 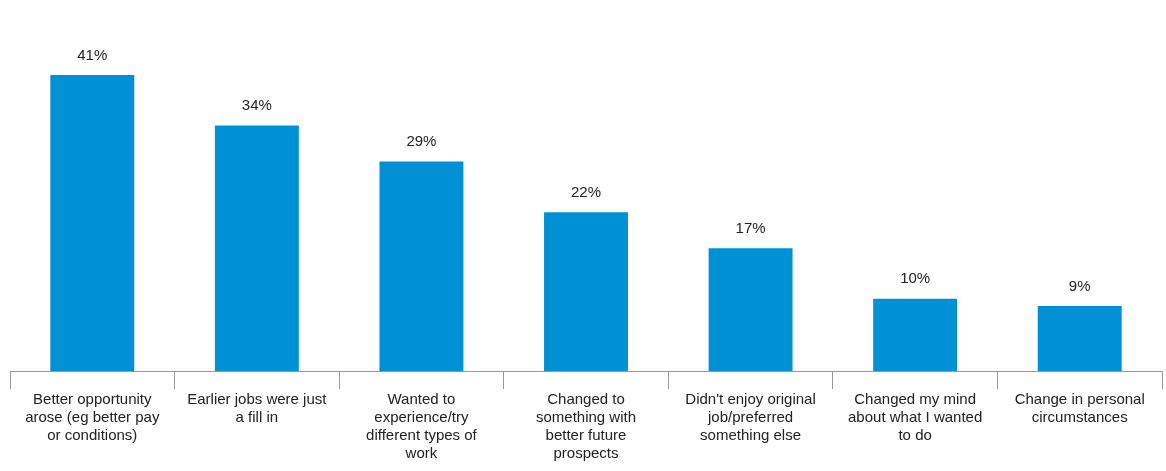 I want to click on data-label: 10%, so click(x=915, y=278).